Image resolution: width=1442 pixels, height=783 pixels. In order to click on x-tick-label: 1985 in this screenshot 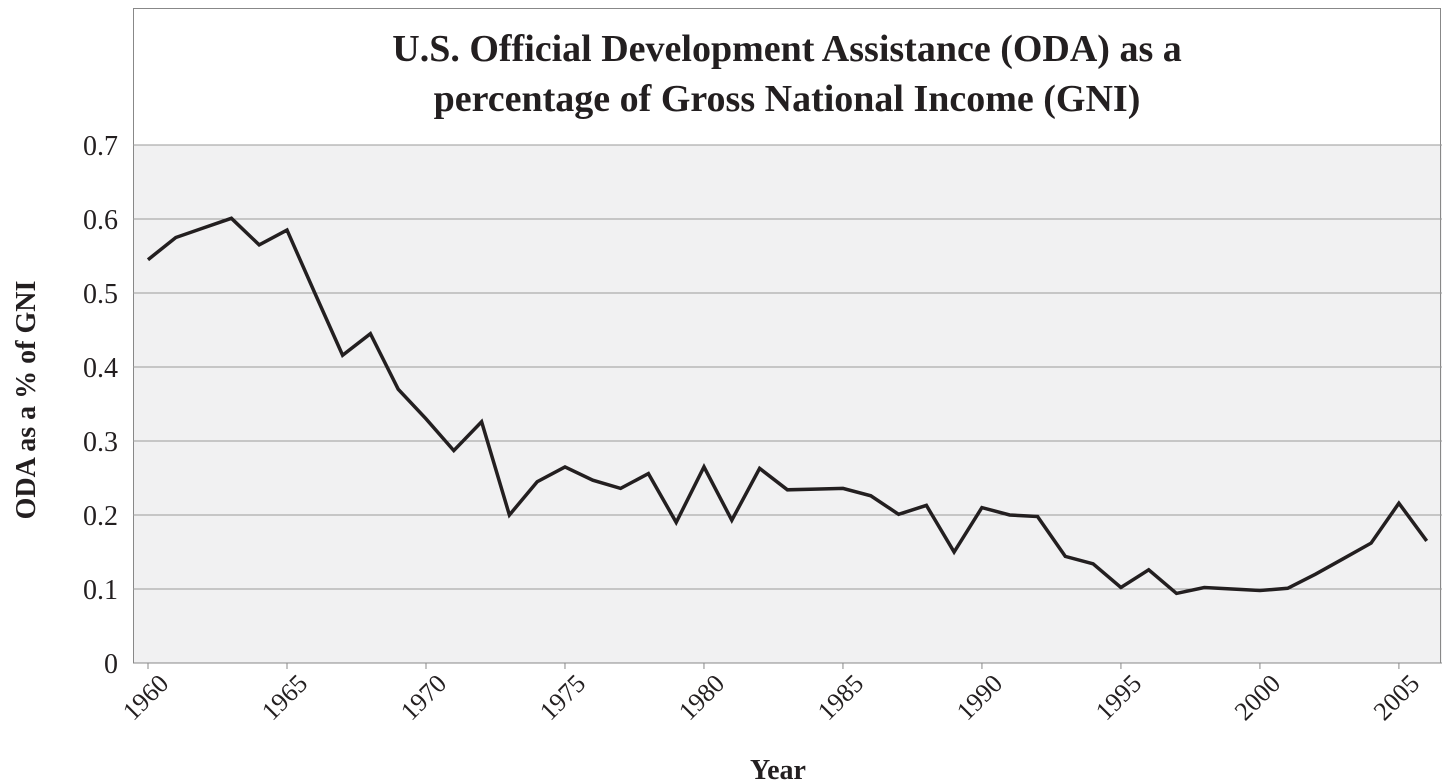, I will do `click(840, 697)`.